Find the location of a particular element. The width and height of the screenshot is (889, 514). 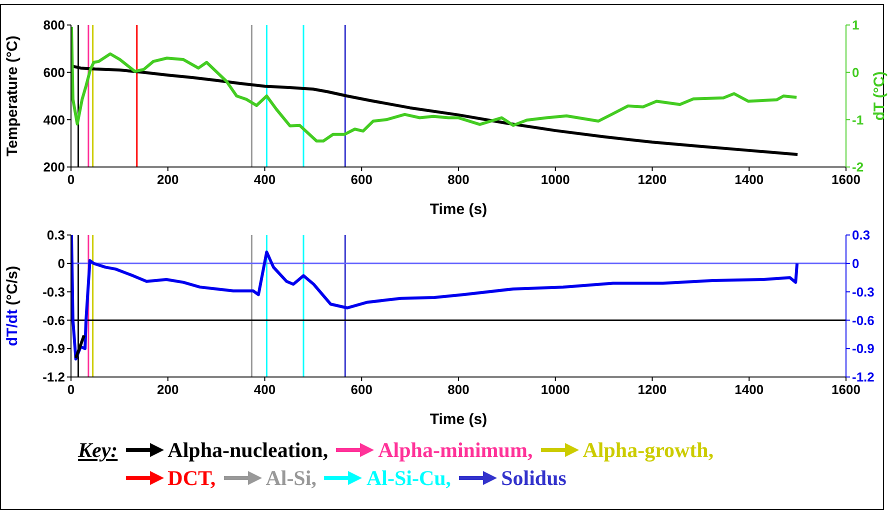

y-axis-title: dT/dt (°C/s) is located at coordinates (12, 306).